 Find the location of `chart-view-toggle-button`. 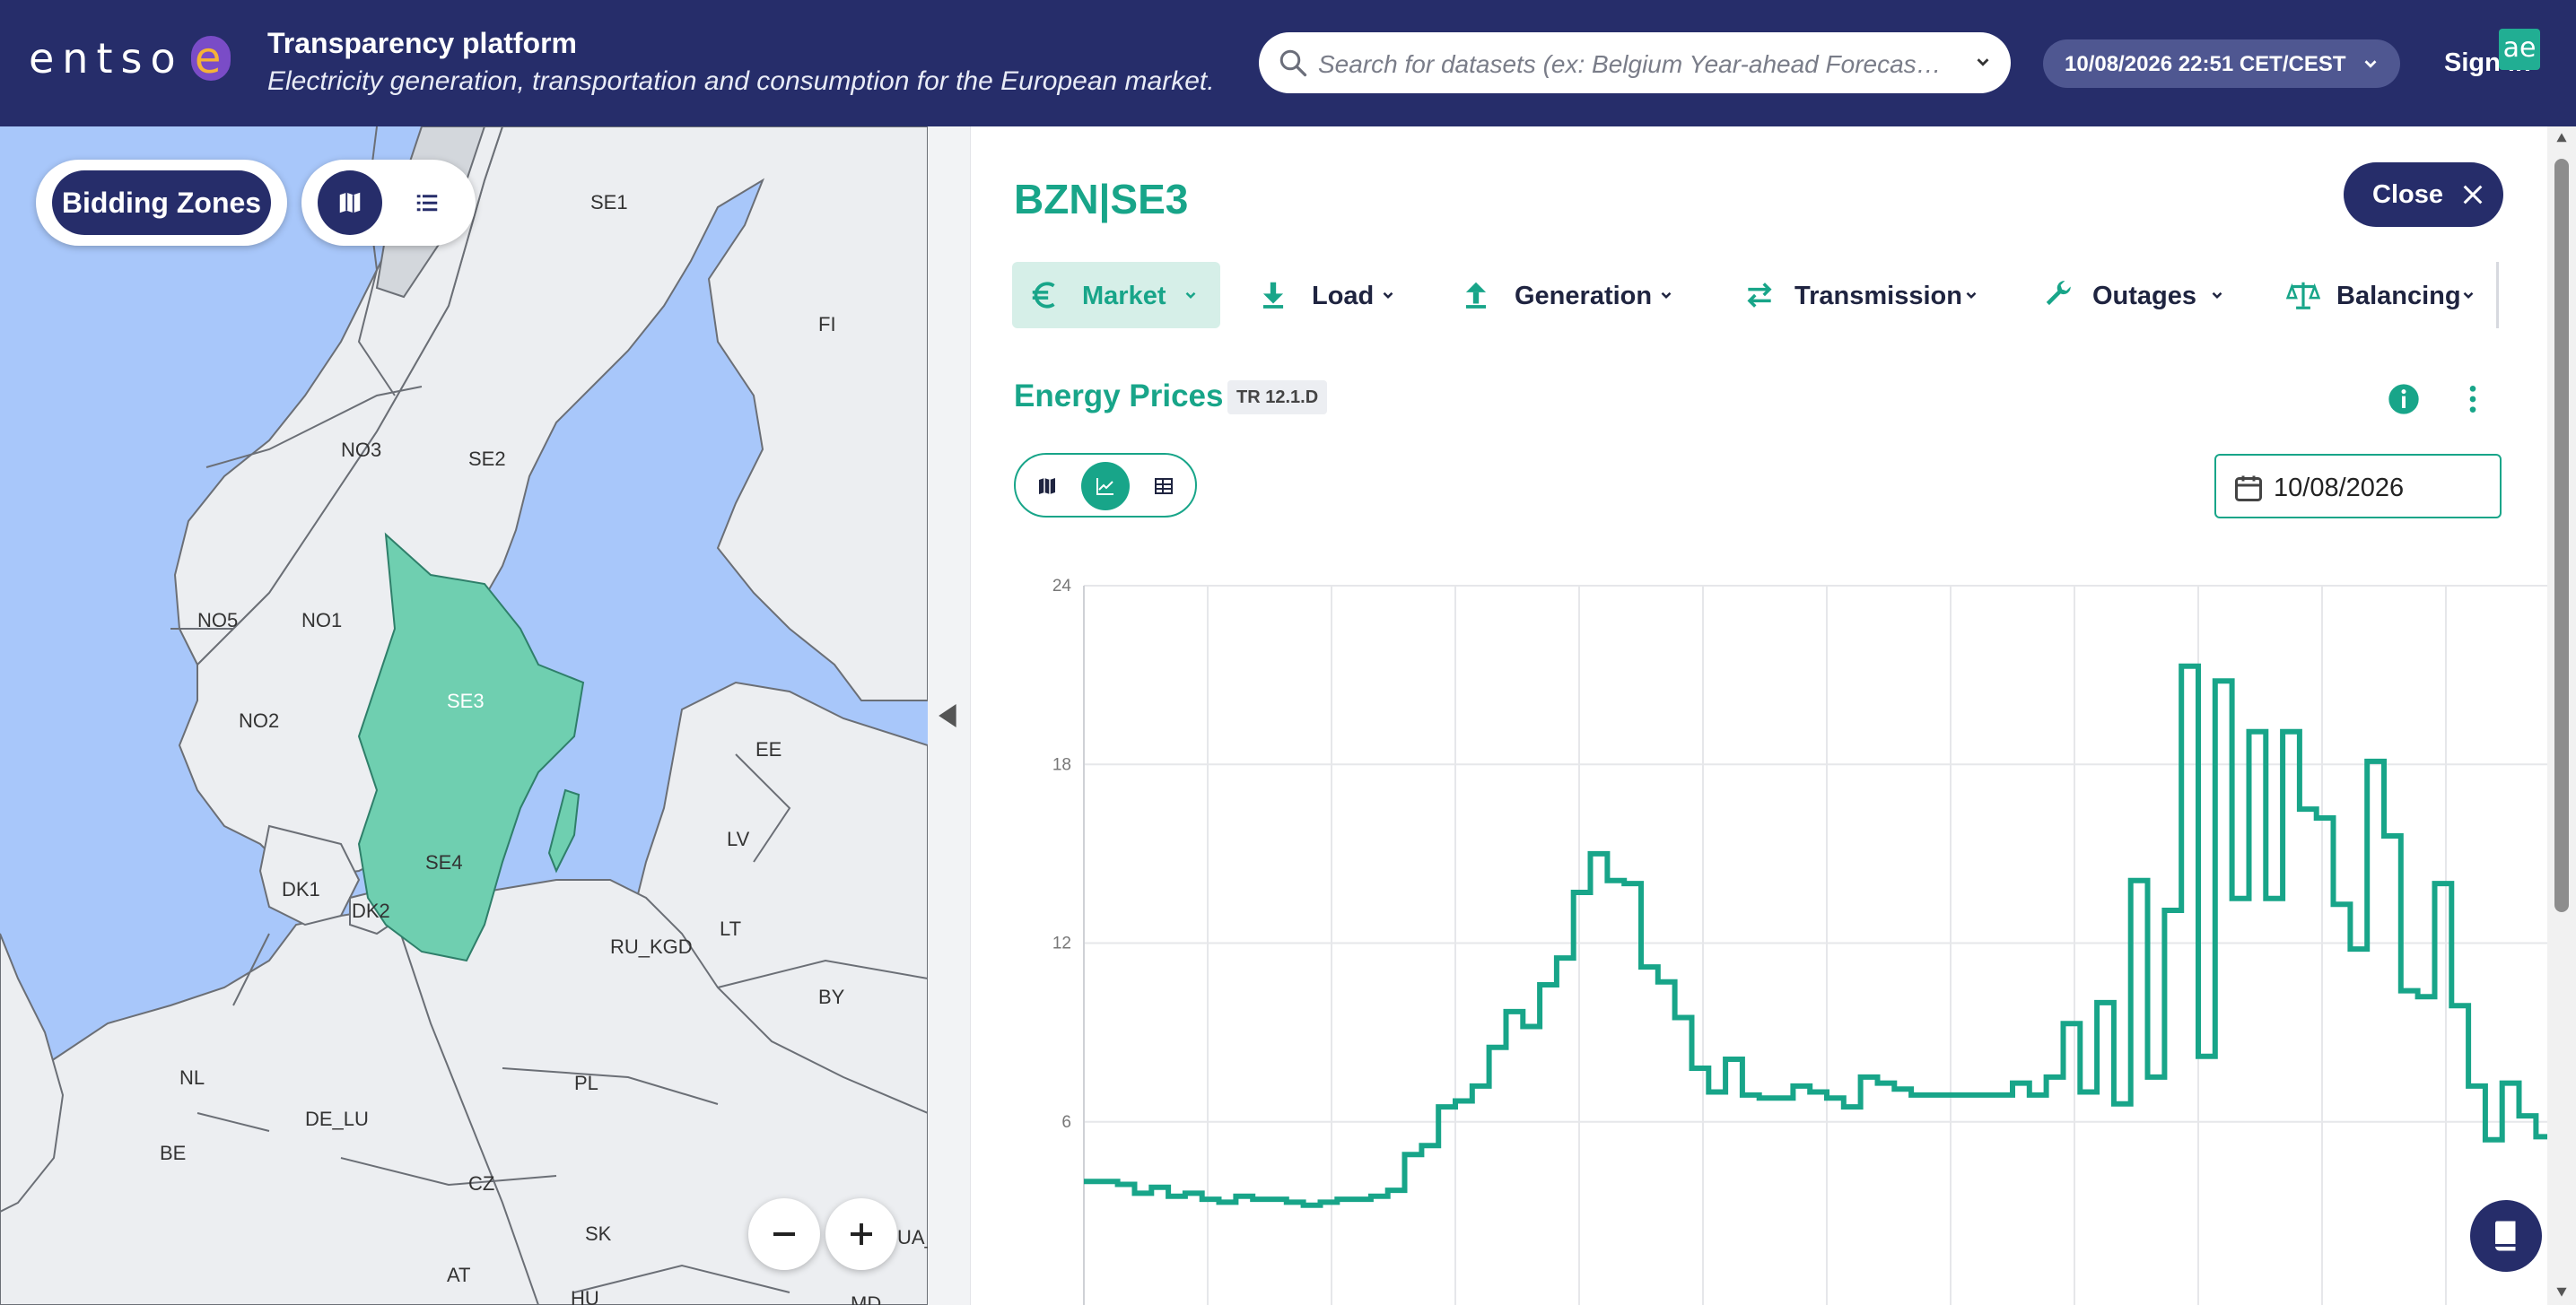

chart-view-toggle-button is located at coordinates (1106, 486).